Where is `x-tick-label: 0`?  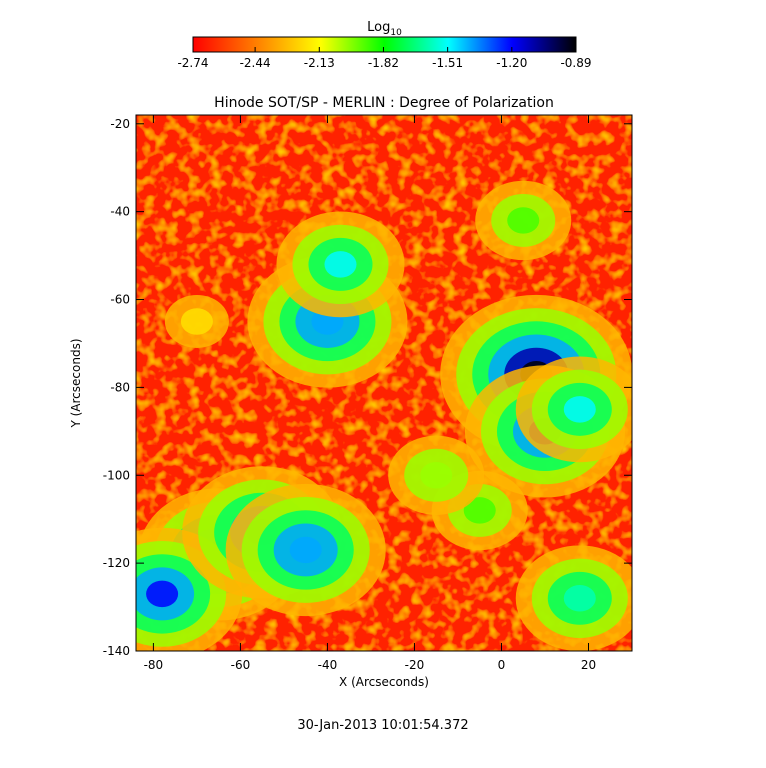
x-tick-label: 0 is located at coordinates (502, 665).